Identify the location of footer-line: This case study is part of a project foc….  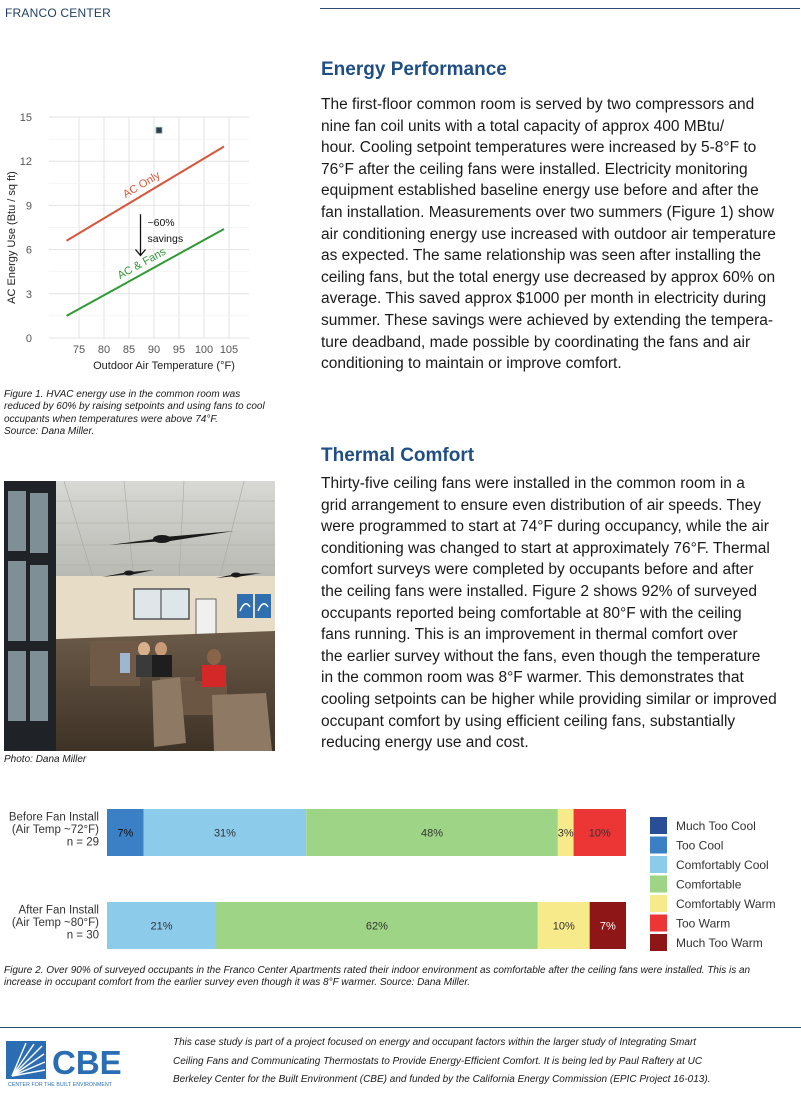
(435, 1042).